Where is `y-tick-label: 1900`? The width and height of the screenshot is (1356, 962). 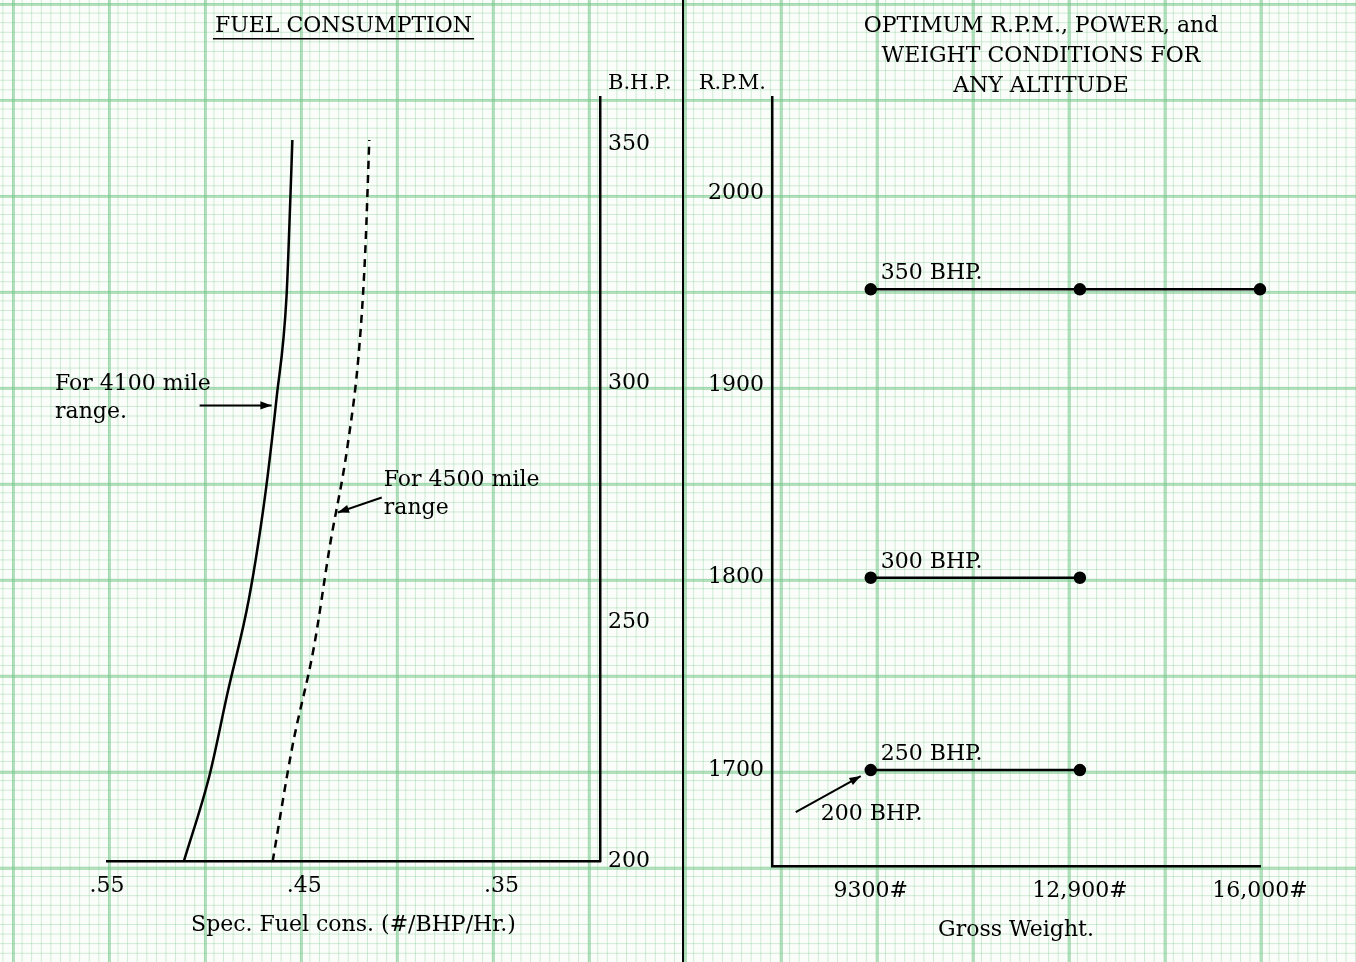 y-tick-label: 1900 is located at coordinates (735, 384).